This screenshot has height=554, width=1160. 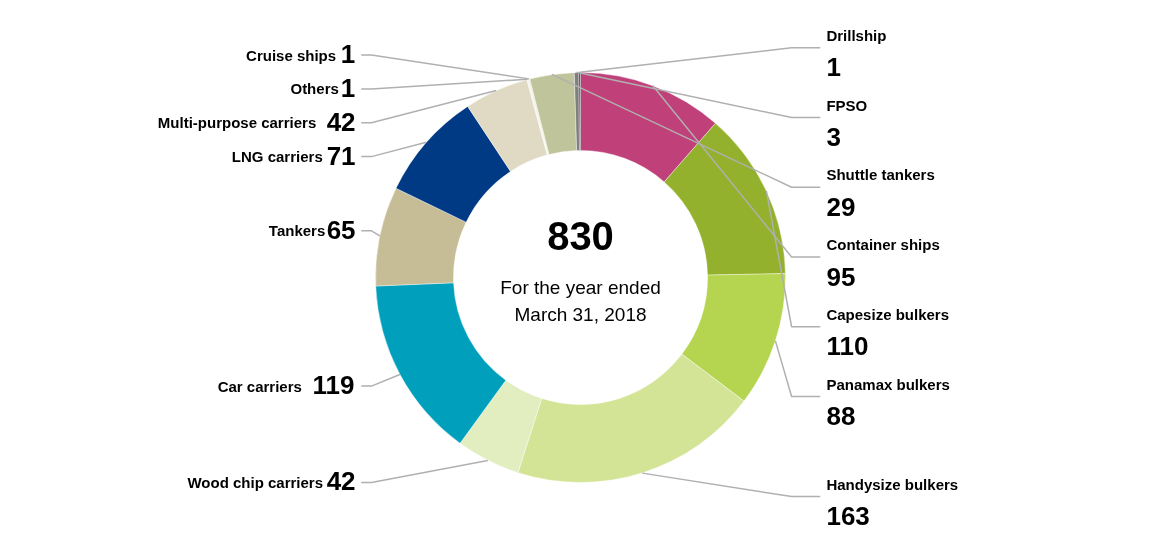 I want to click on data-label: 29, so click(x=841, y=206).